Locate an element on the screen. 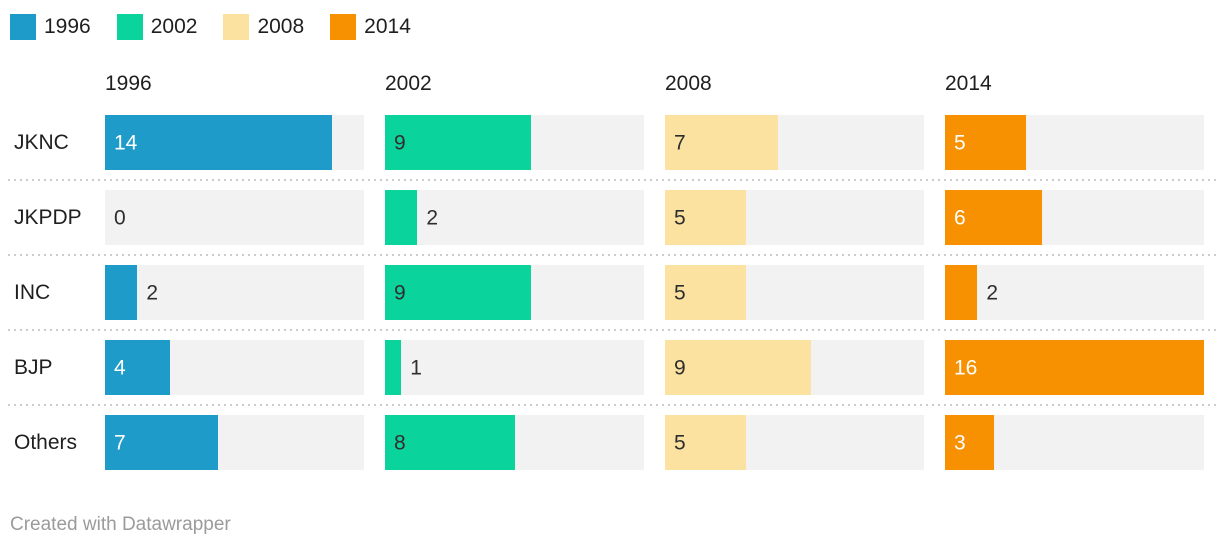 Image resolution: width=1220 pixels, height=542 pixels. bar-track-INC-2008: 5 is located at coordinates (794, 292).